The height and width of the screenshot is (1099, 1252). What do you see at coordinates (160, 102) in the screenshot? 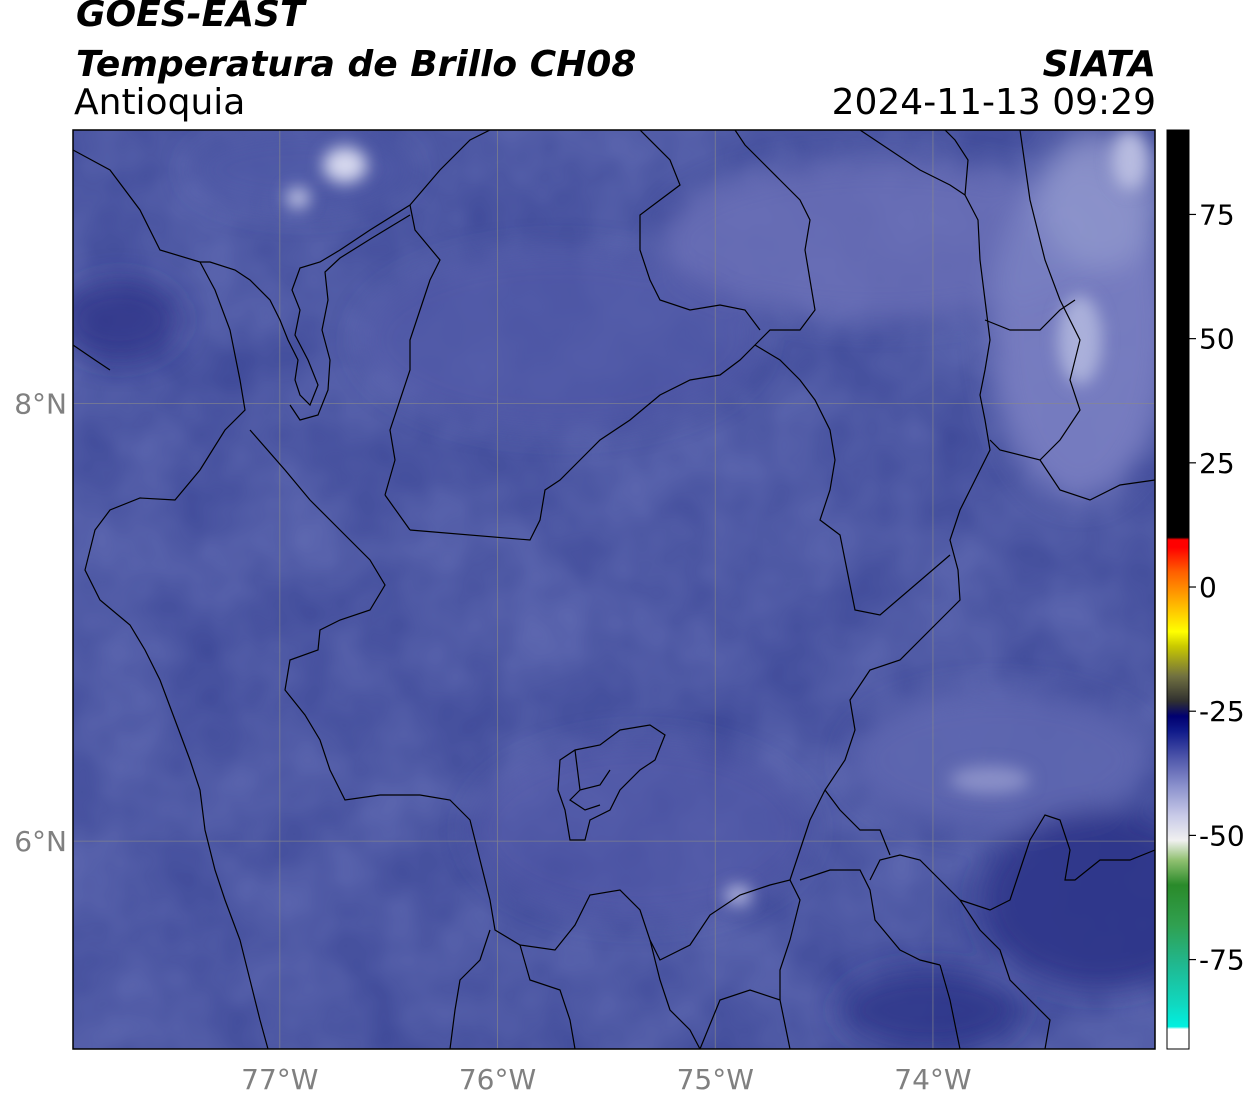
I see `region-label: Antioquia` at bounding box center [160, 102].